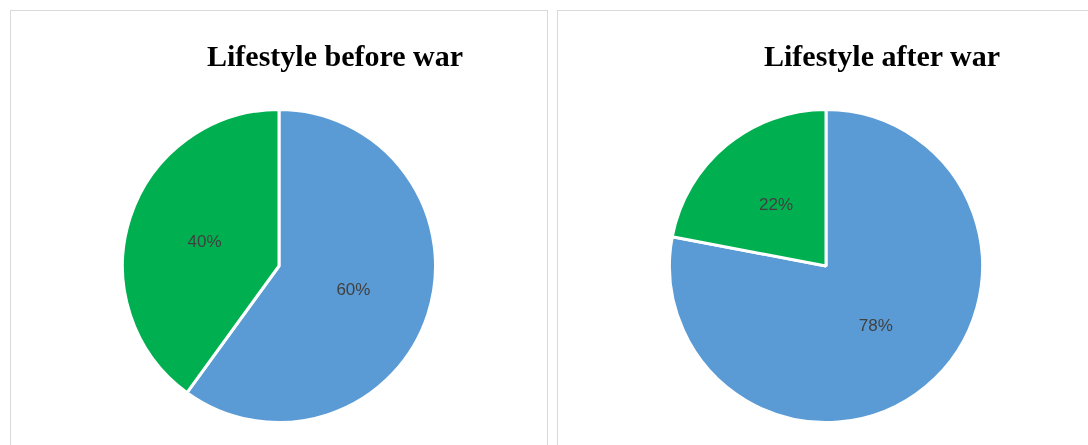 The image size is (1088, 445). Describe the element at coordinates (776, 205) in the screenshot. I see `data-label: 22%` at that location.